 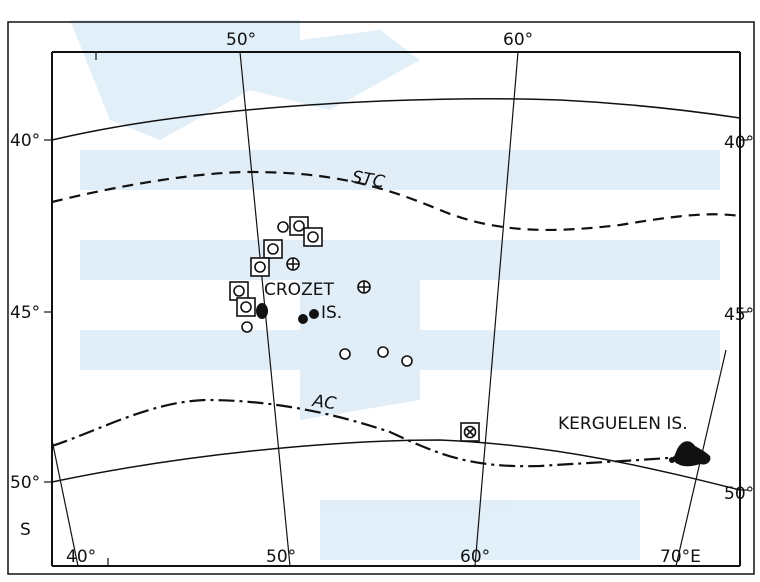 What do you see at coordinates (470, 432) in the screenshot?
I see `boxed-circle-x-point` at bounding box center [470, 432].